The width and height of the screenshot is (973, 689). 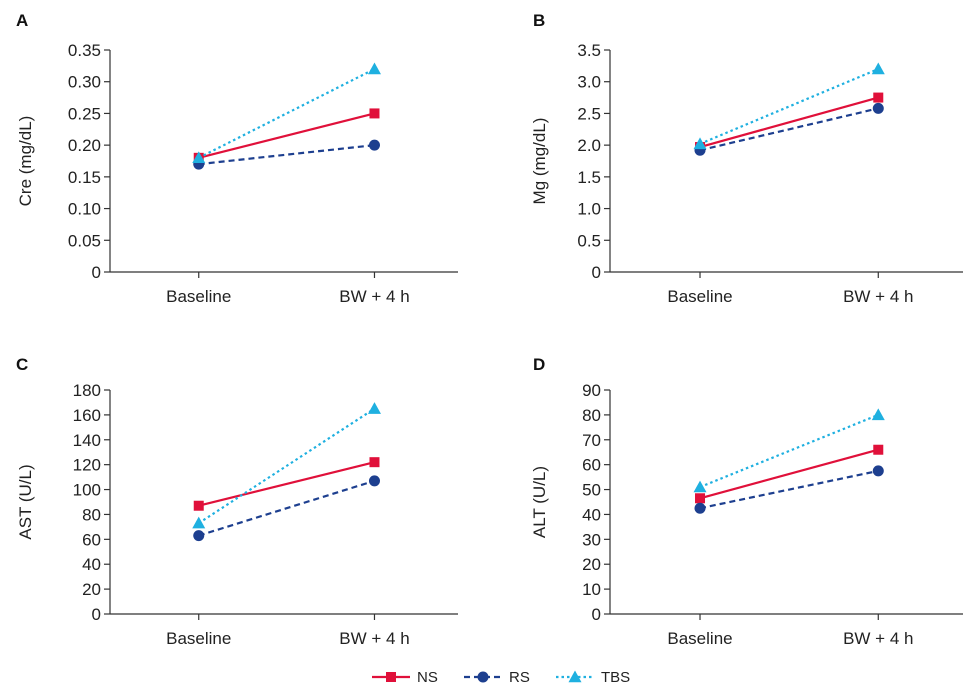 I want to click on legend-item-ns: NS, so click(x=405, y=677).